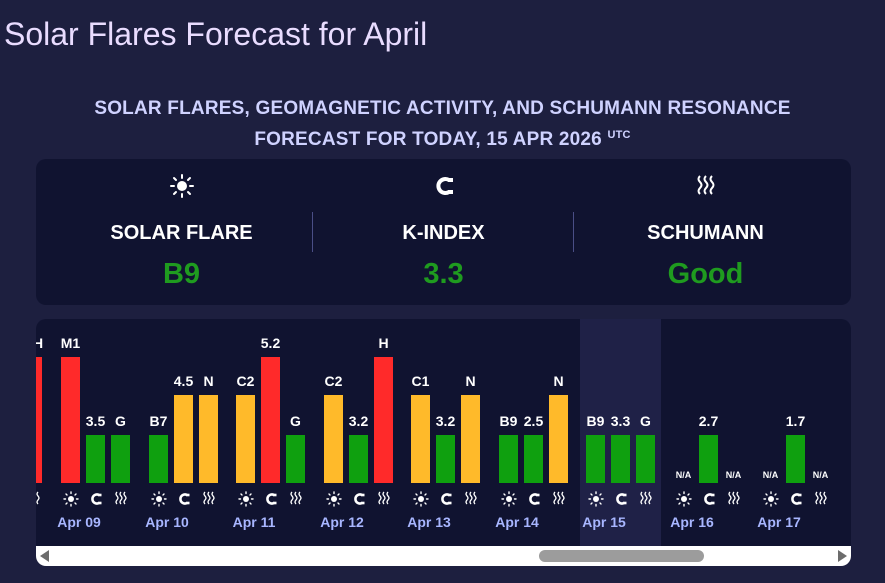 The width and height of the screenshot is (885, 583). I want to click on summary-solar-flare: SOLAR FLARE B9, so click(181, 232).